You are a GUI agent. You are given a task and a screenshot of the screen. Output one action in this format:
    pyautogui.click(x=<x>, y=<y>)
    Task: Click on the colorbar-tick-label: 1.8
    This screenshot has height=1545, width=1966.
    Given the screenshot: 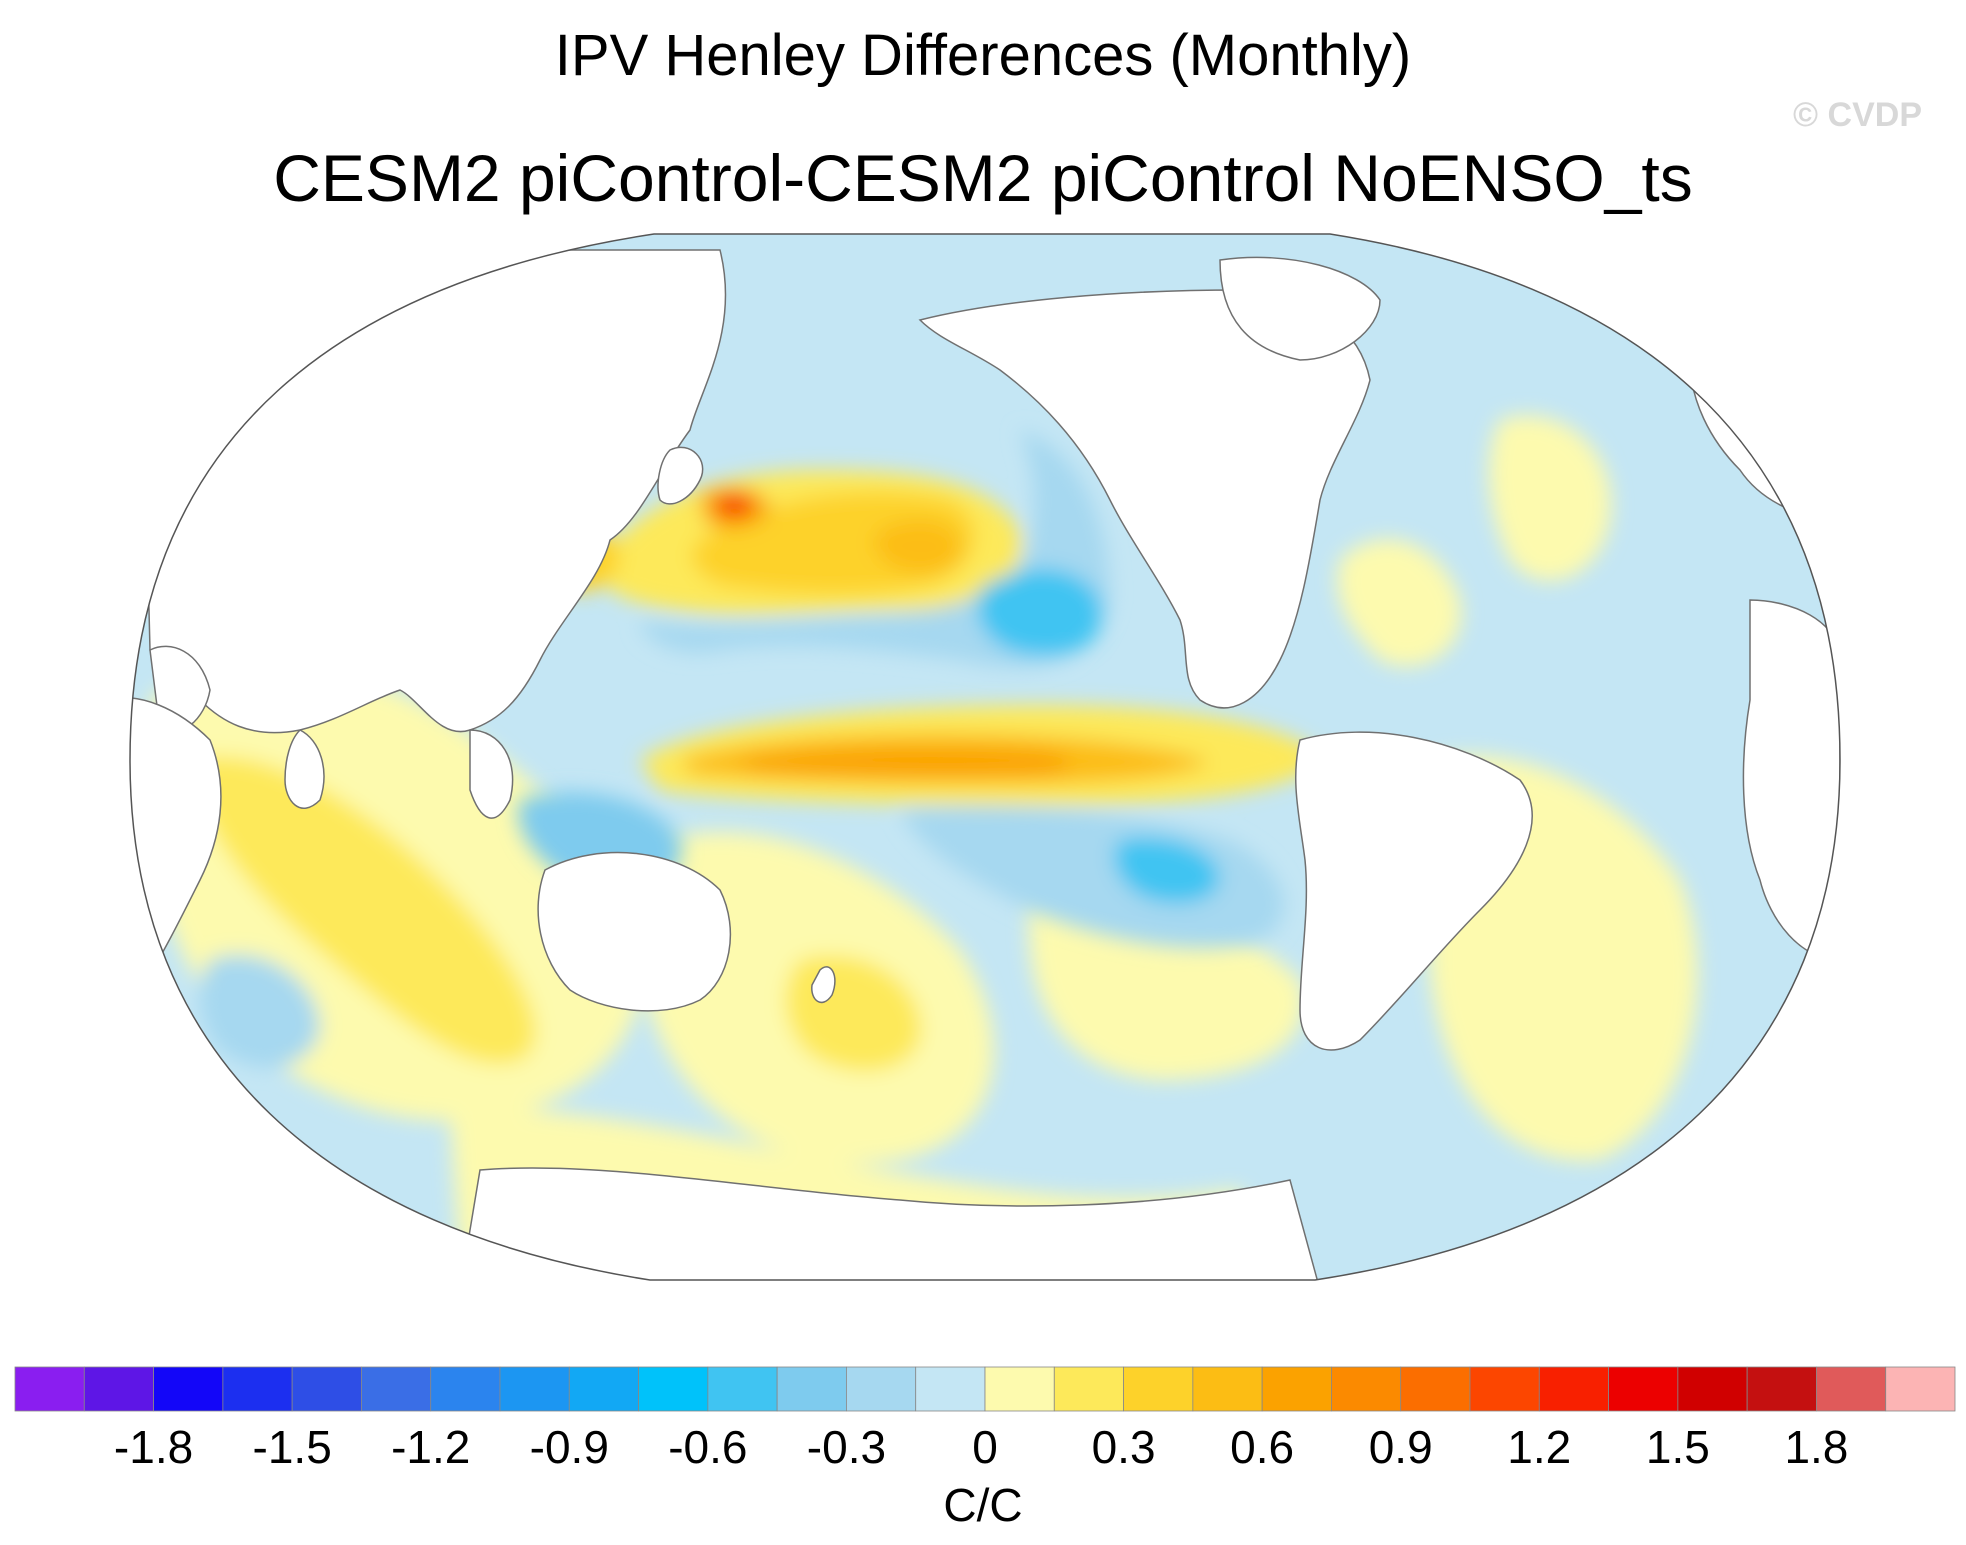 What is the action you would take?
    pyautogui.click(x=1816, y=1447)
    